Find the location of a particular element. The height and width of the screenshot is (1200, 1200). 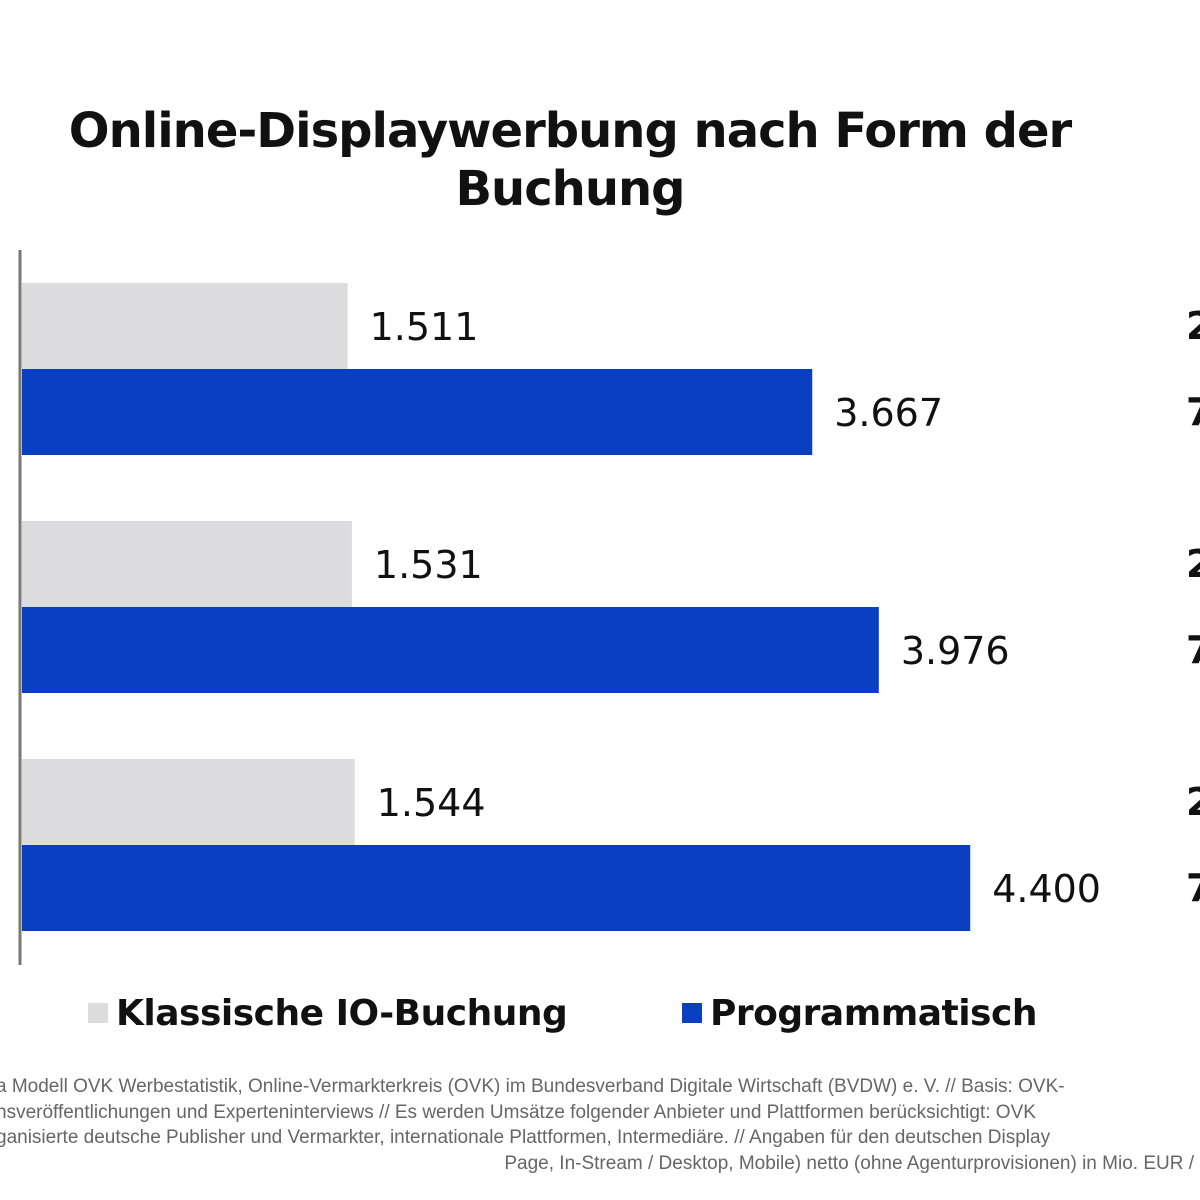

data-label-programmatic-3: 4.400 is located at coordinates (1046, 889).